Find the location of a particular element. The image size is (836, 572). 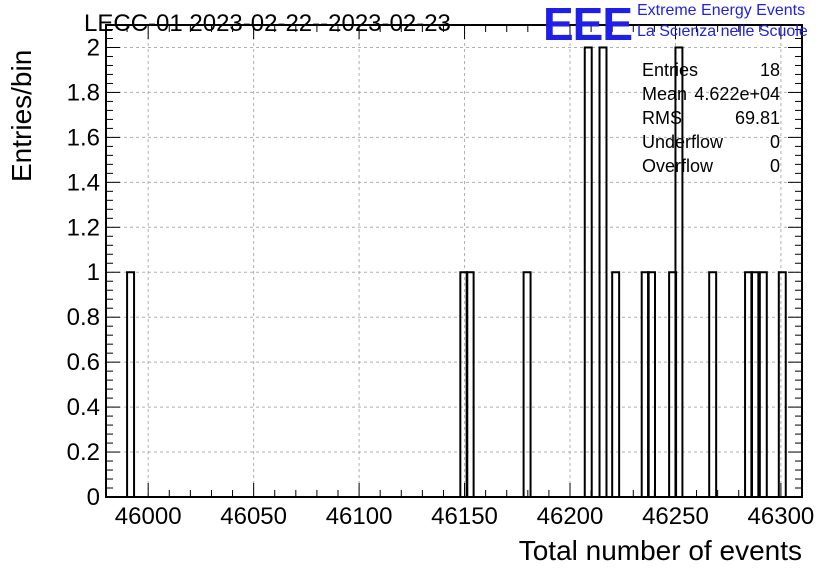

y-tick-label: 0.8 is located at coordinates (83, 317).